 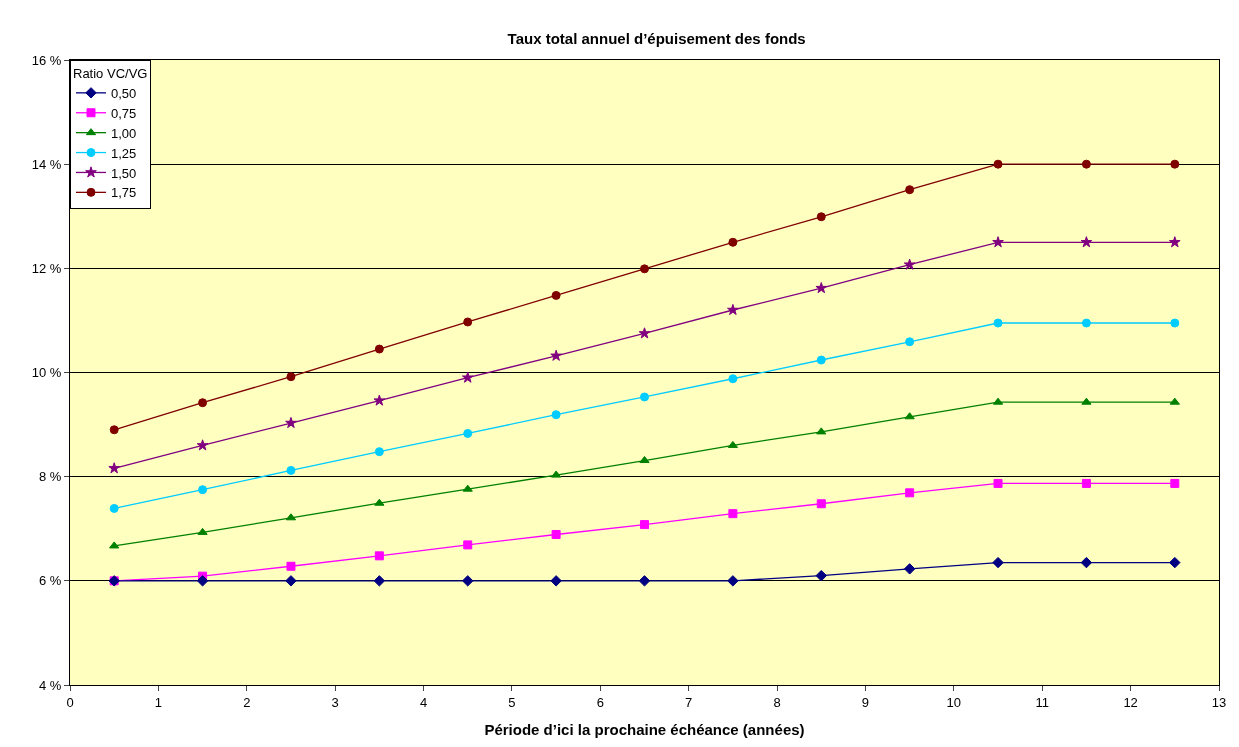 I want to click on x-tick-label: 12, so click(x=1130, y=702).